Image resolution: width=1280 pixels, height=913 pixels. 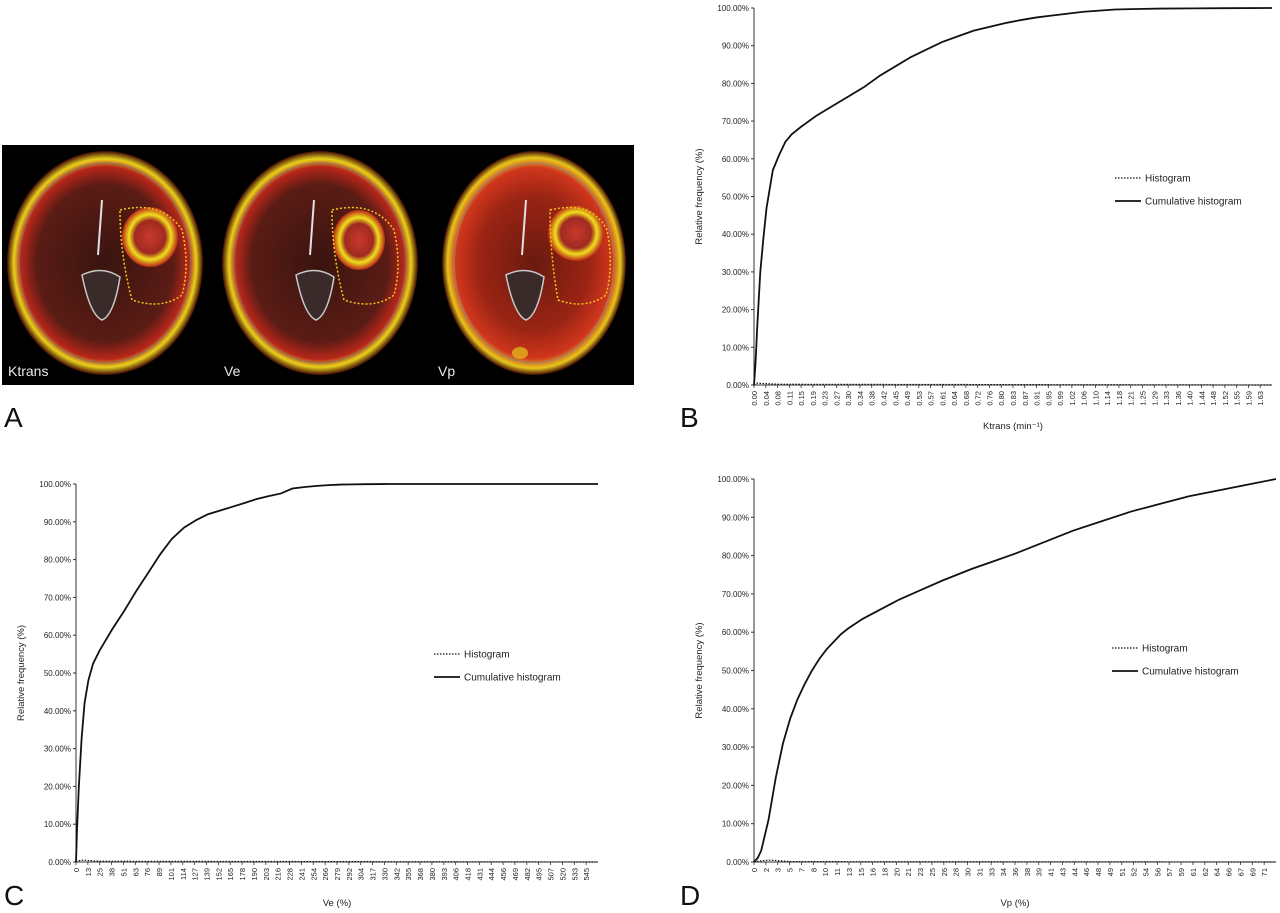 I want to click on x-tick-label: 1.55, so click(x=1237, y=398).